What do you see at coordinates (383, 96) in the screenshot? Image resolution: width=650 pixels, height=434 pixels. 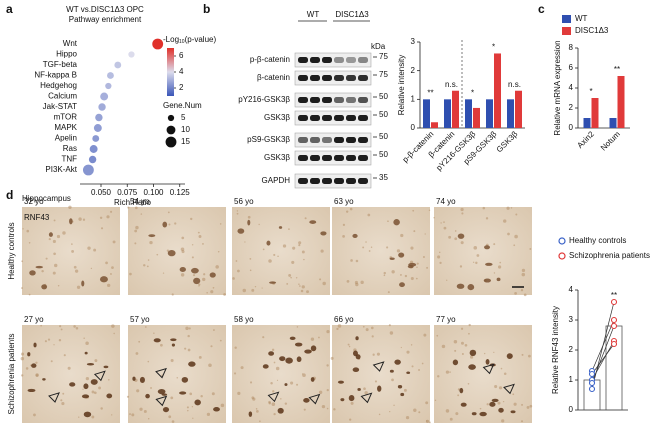 I see `kda-label: 50` at bounding box center [383, 96].